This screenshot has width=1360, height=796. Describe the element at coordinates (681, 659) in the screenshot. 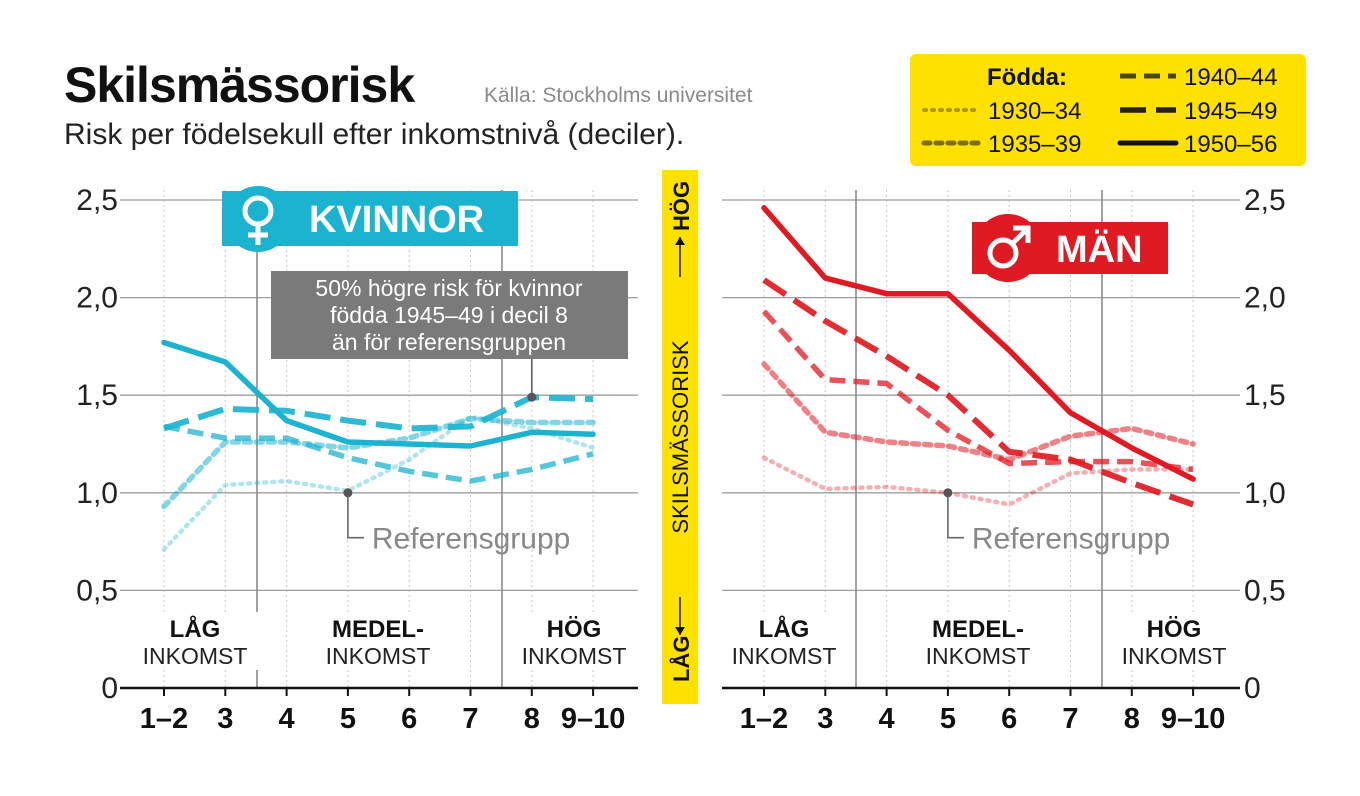

I see `center-axis-low-label: LÅG` at that location.